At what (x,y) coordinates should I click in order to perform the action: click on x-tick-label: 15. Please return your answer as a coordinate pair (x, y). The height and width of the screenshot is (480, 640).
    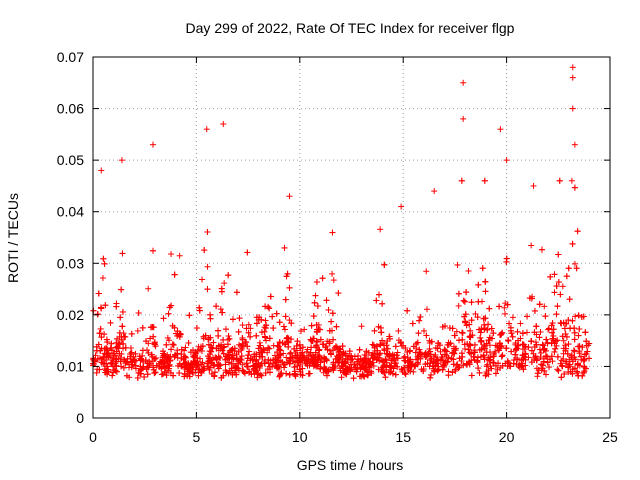
    Looking at the image, I should click on (403, 437).